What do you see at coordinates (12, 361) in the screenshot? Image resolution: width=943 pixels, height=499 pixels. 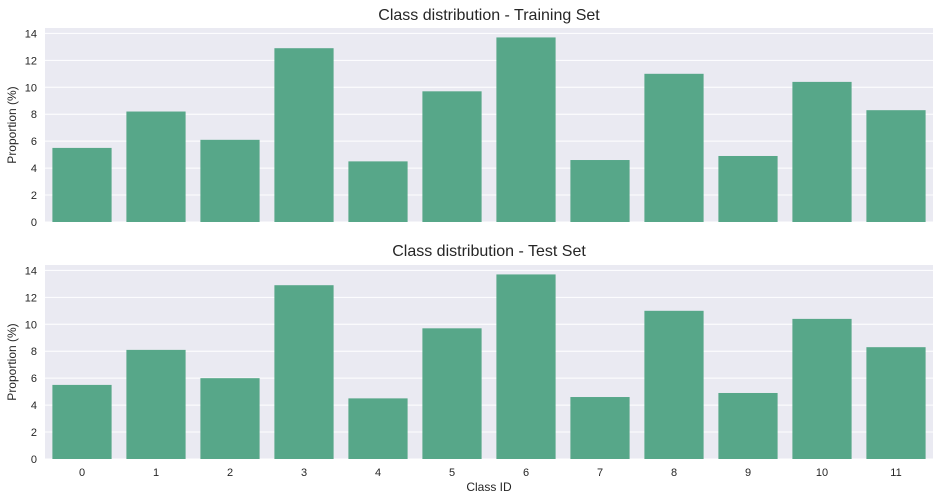 I see `y-axis-label-test: Proportion (%)` at bounding box center [12, 361].